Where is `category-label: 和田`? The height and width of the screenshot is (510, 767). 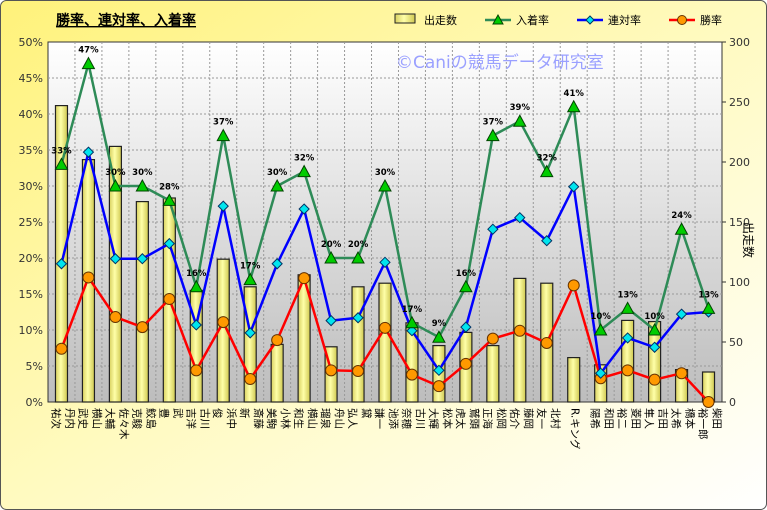
category-label: 和田 is located at coordinates (609, 418).